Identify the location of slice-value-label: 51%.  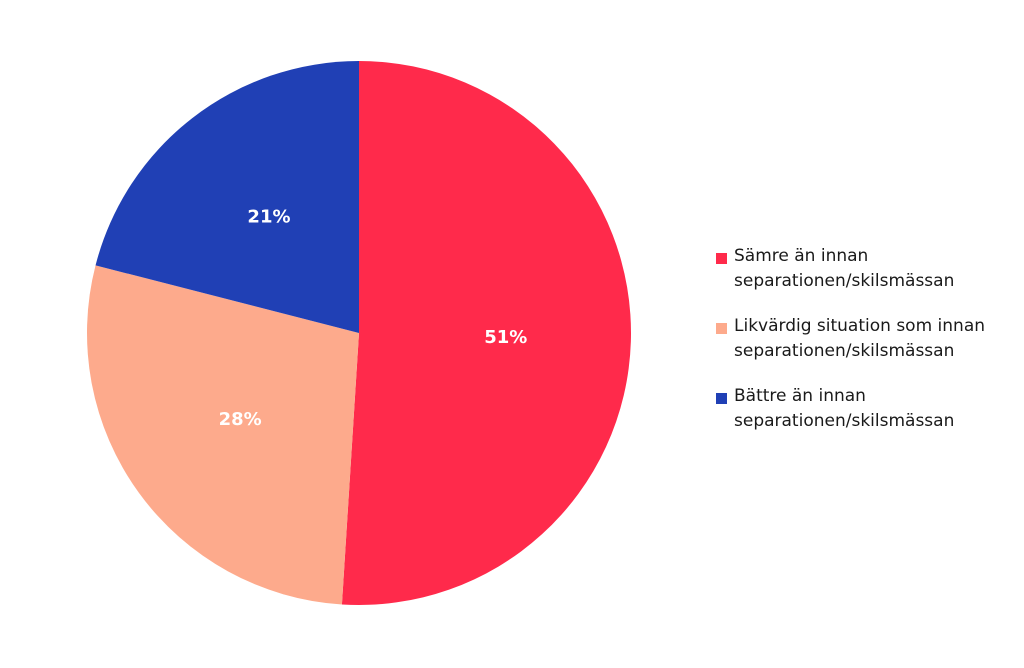
(505, 337).